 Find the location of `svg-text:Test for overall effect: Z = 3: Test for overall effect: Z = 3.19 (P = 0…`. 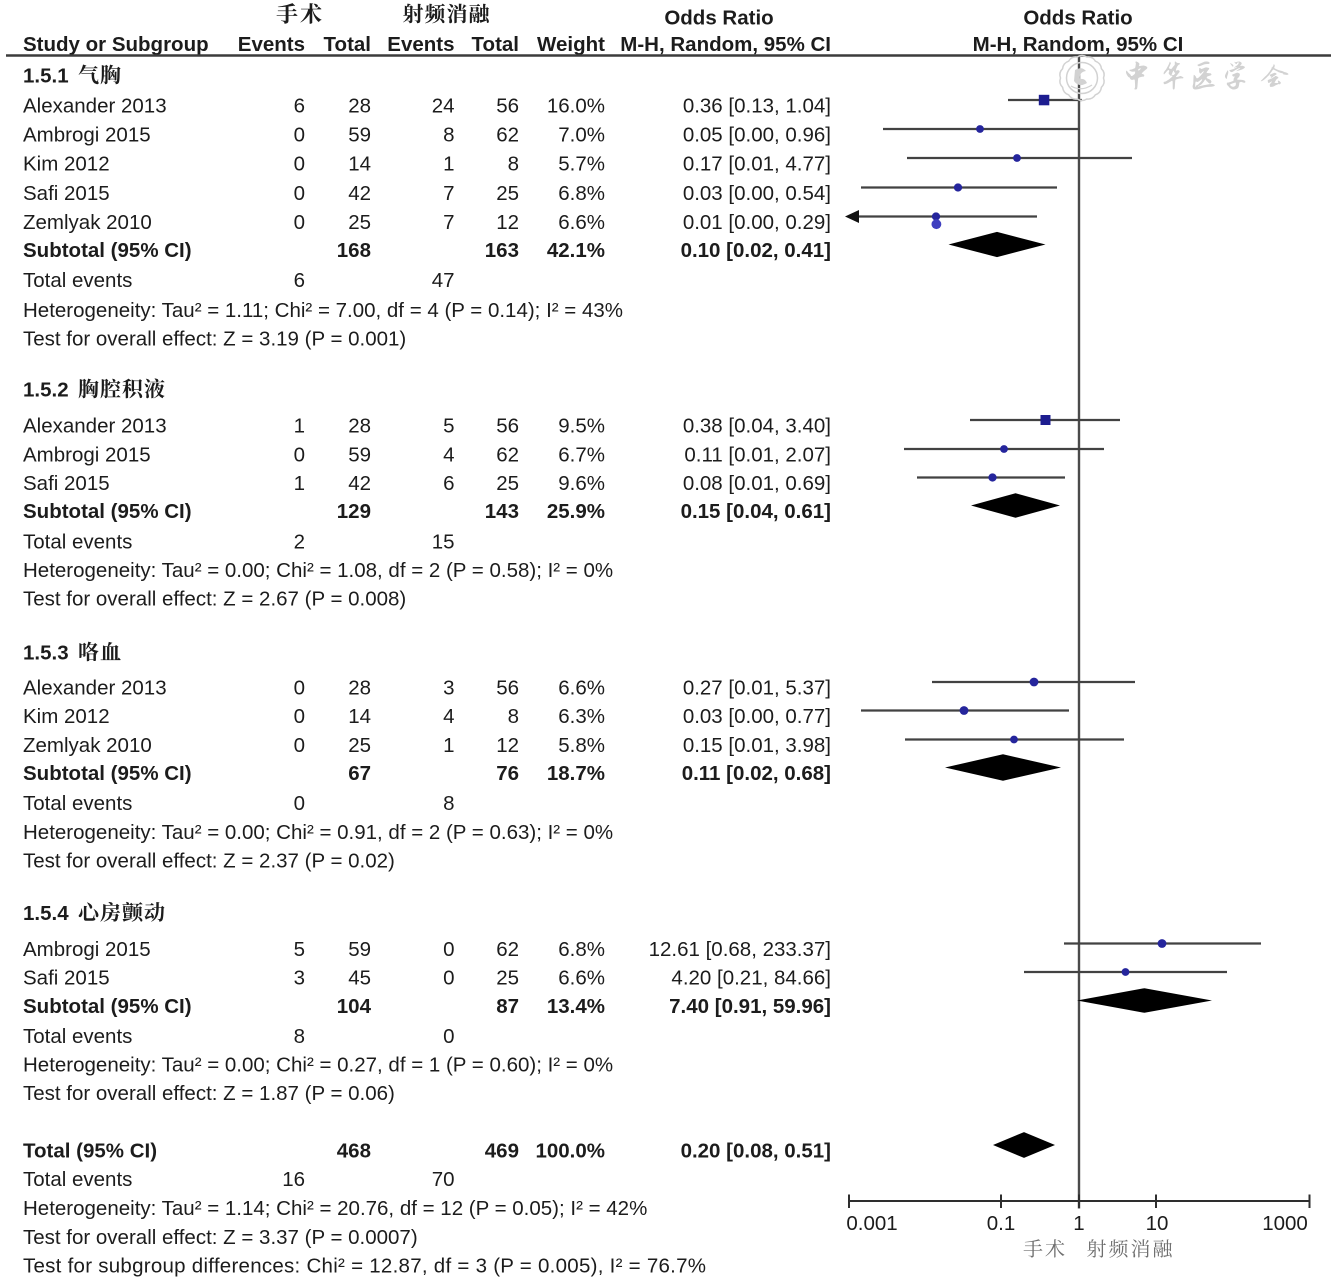

svg-text:Test for overall effect: Z = 3: Test for overall effect: Z = 3.19 (P = 0… is located at coordinates (214, 338).